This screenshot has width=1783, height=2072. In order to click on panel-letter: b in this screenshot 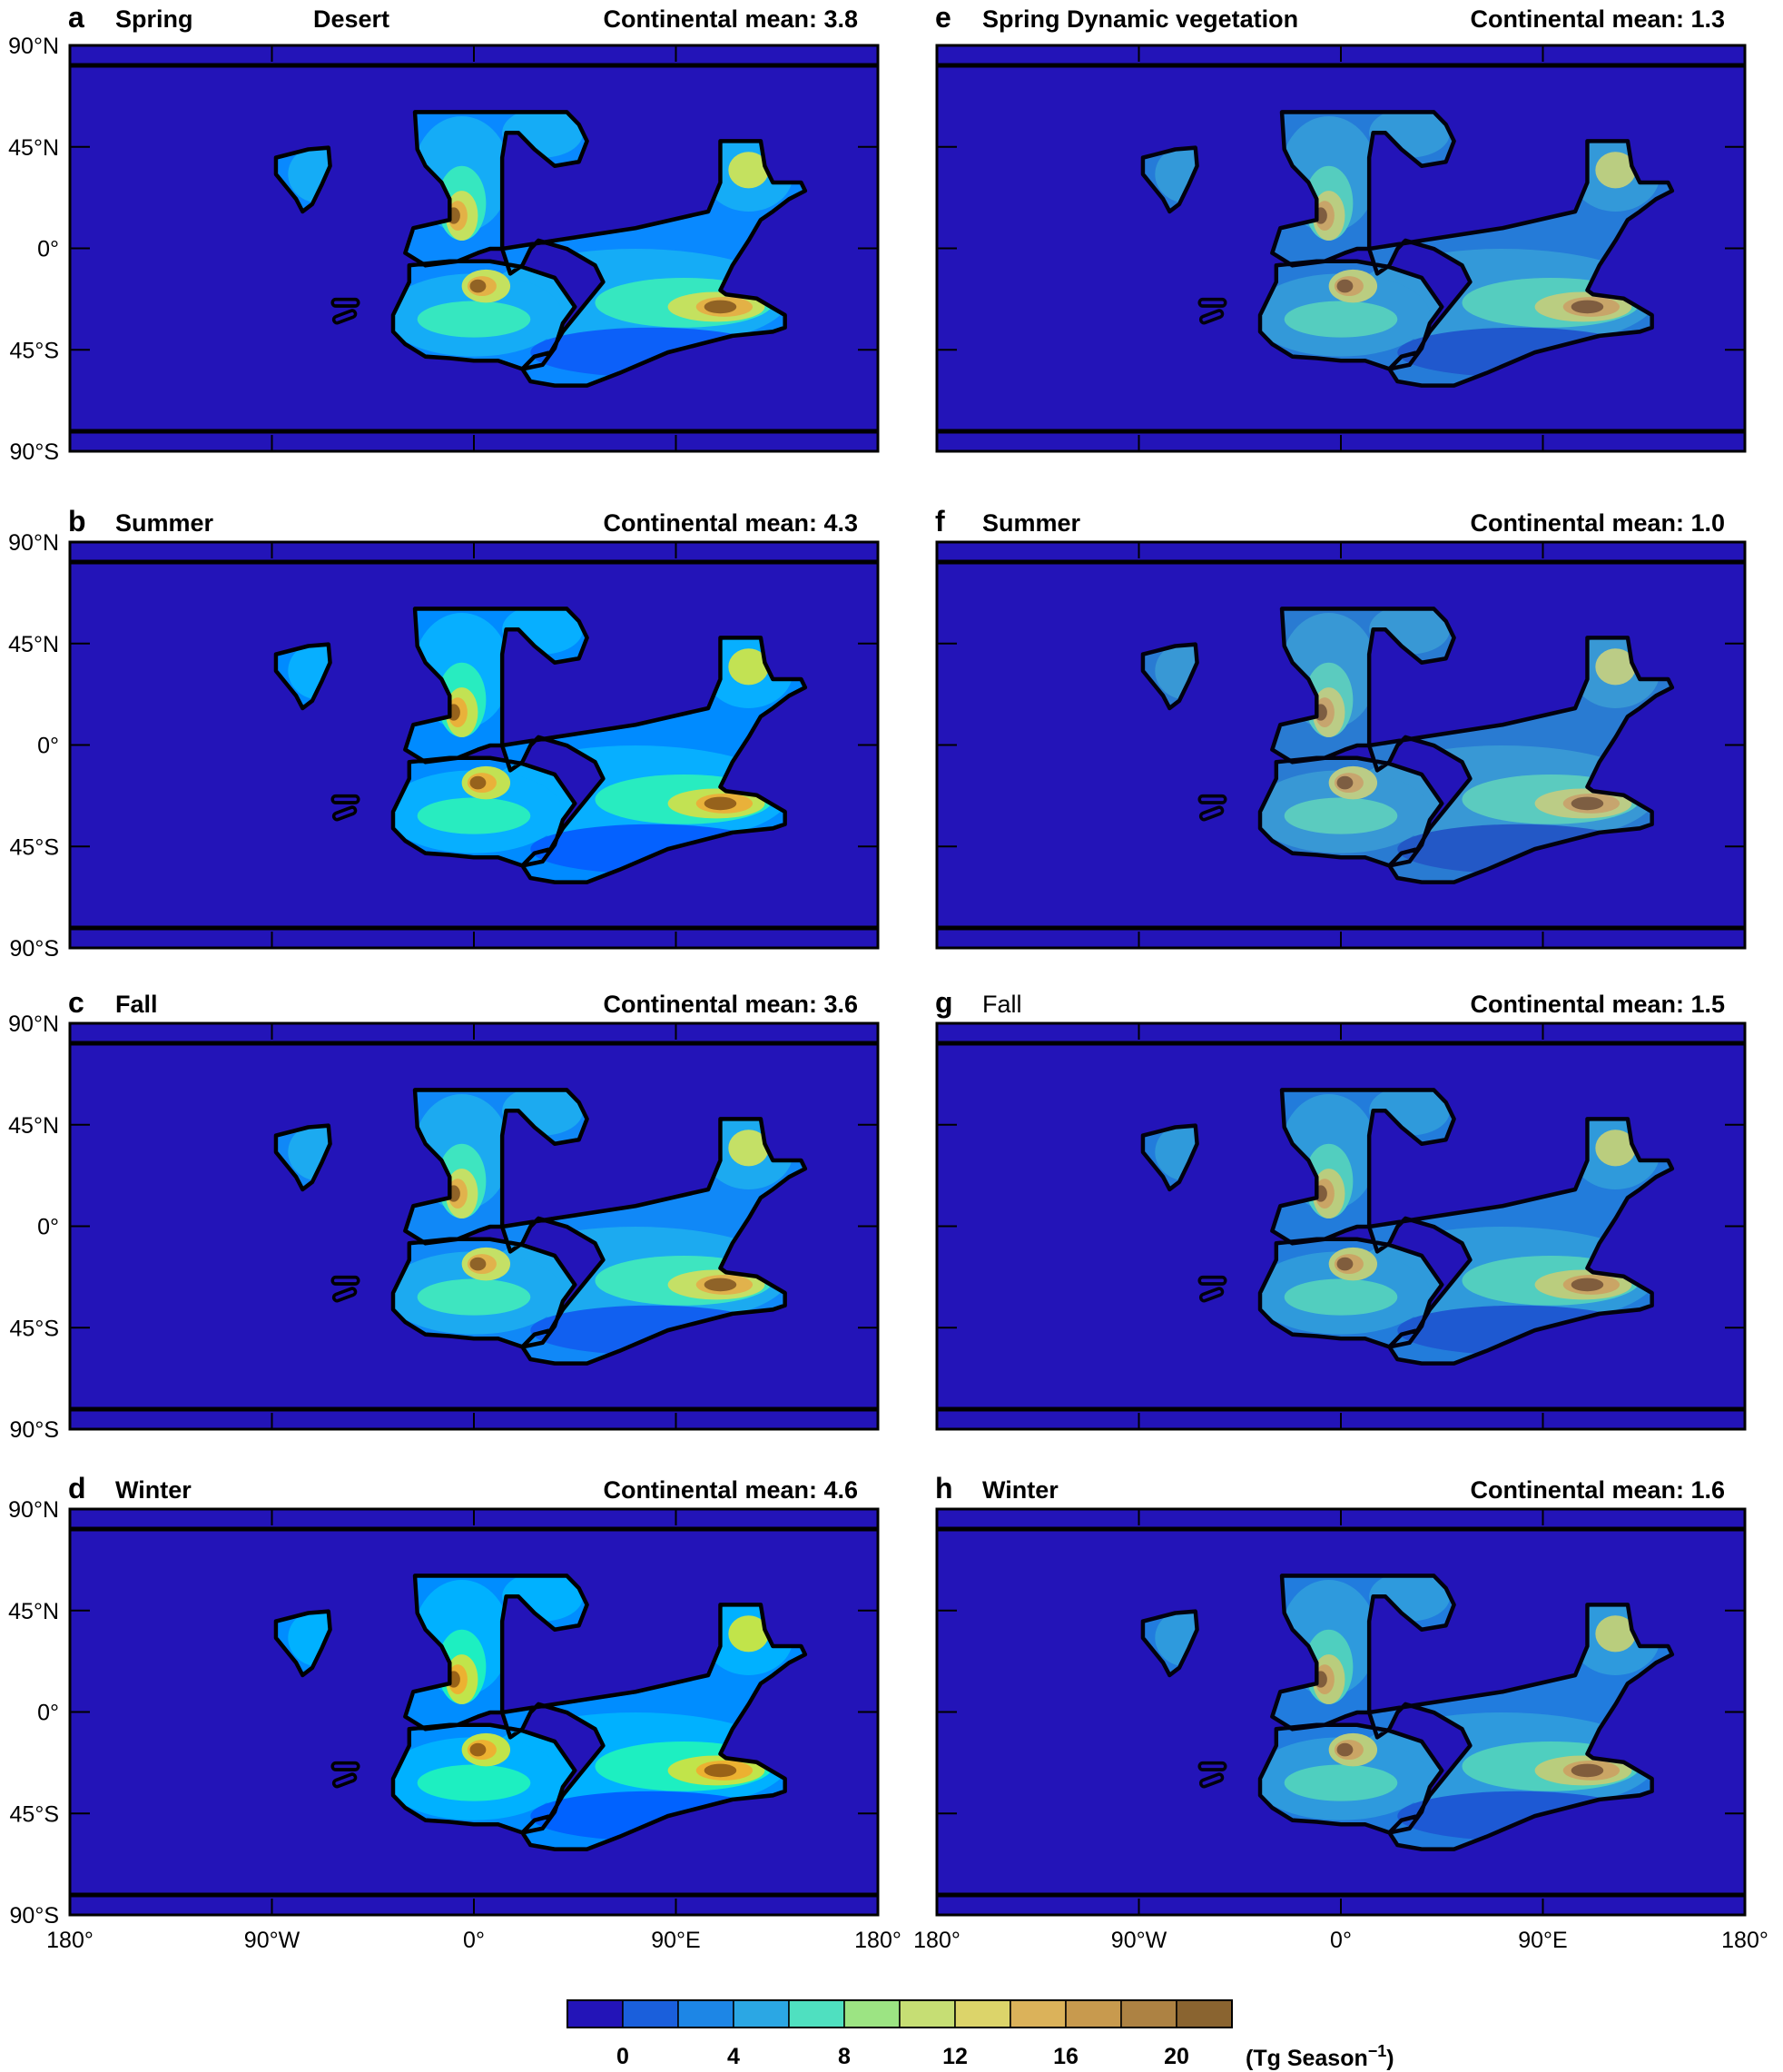, I will do `click(77, 521)`.